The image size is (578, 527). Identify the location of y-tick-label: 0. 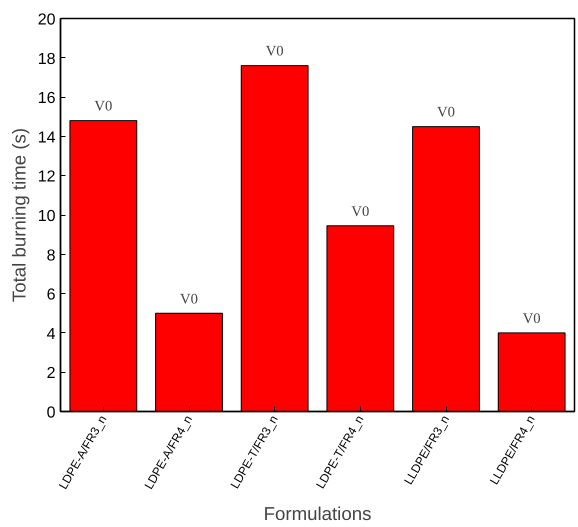
(51, 413).